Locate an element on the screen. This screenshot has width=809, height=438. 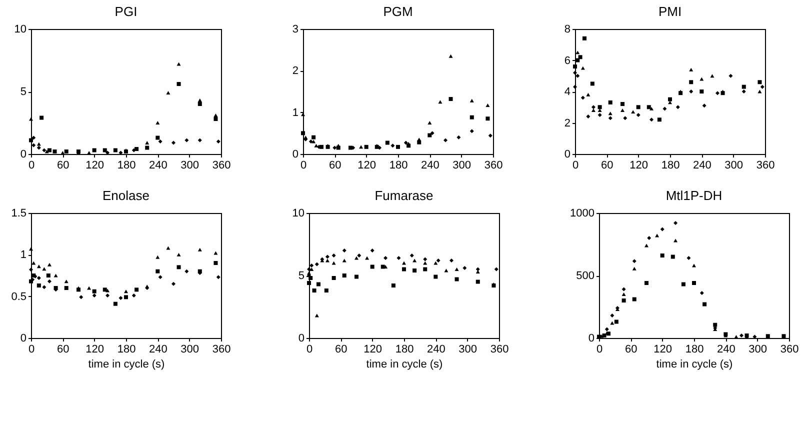
y-tick-label: 500 is located at coordinates (585, 276).